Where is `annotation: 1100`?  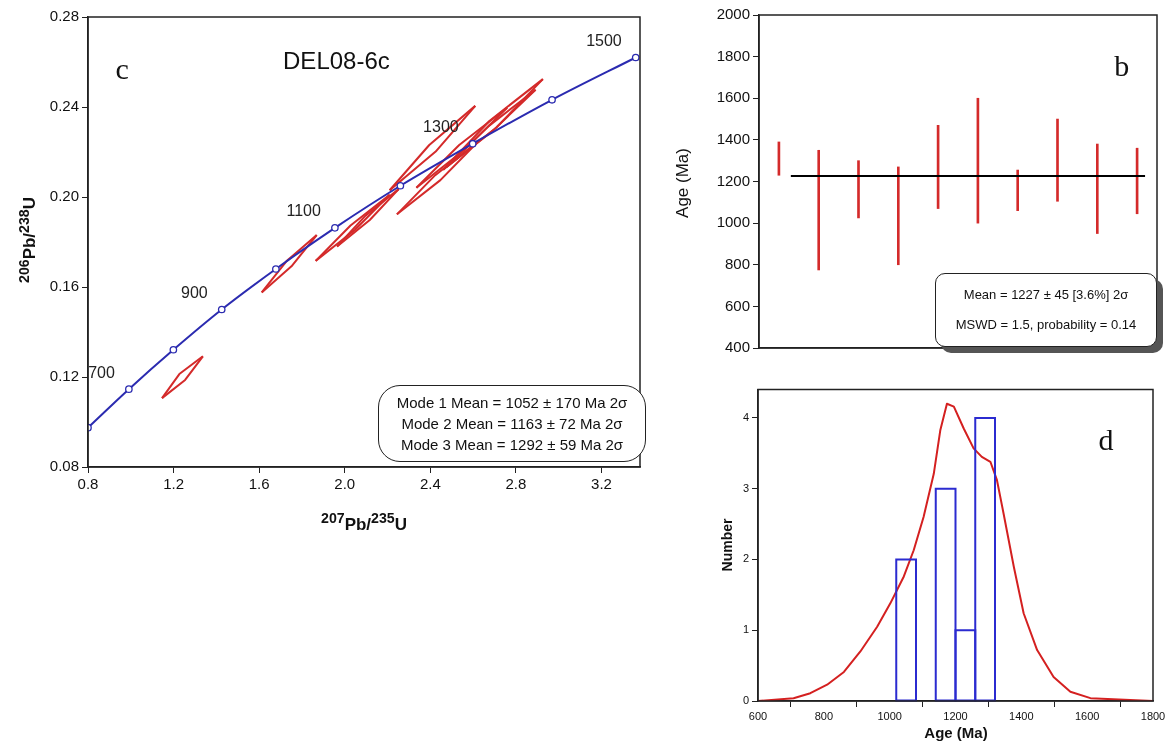 annotation: 1100 is located at coordinates (303, 211).